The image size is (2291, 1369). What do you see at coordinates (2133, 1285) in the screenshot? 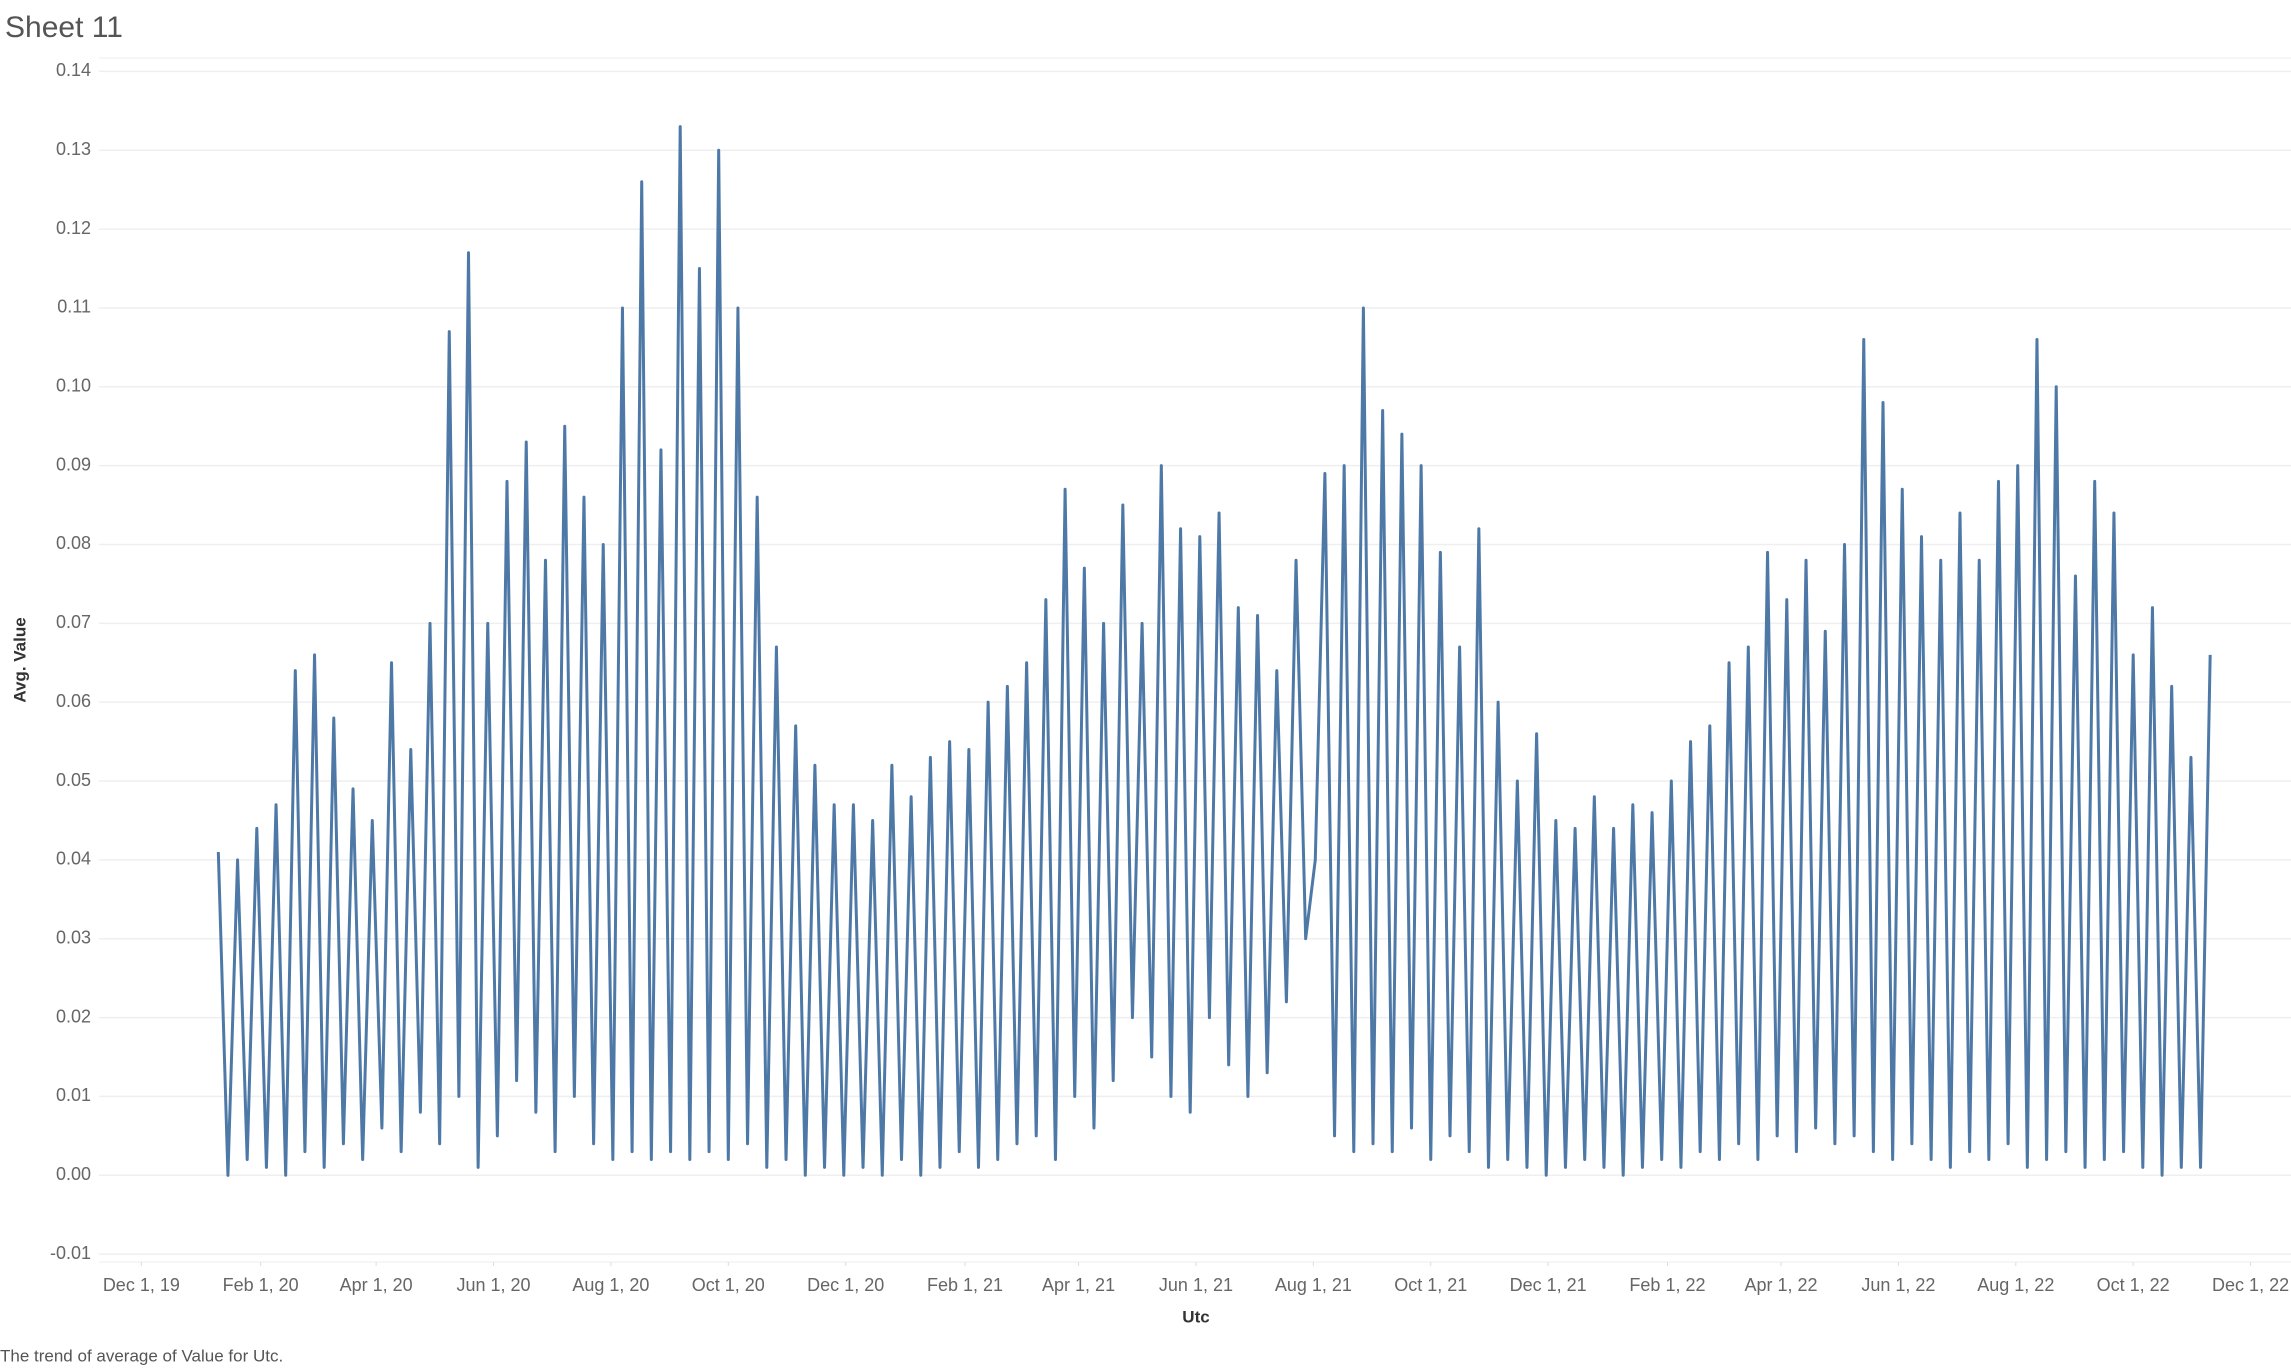
I see `x-tick-label: Oct 1, 22` at bounding box center [2133, 1285].